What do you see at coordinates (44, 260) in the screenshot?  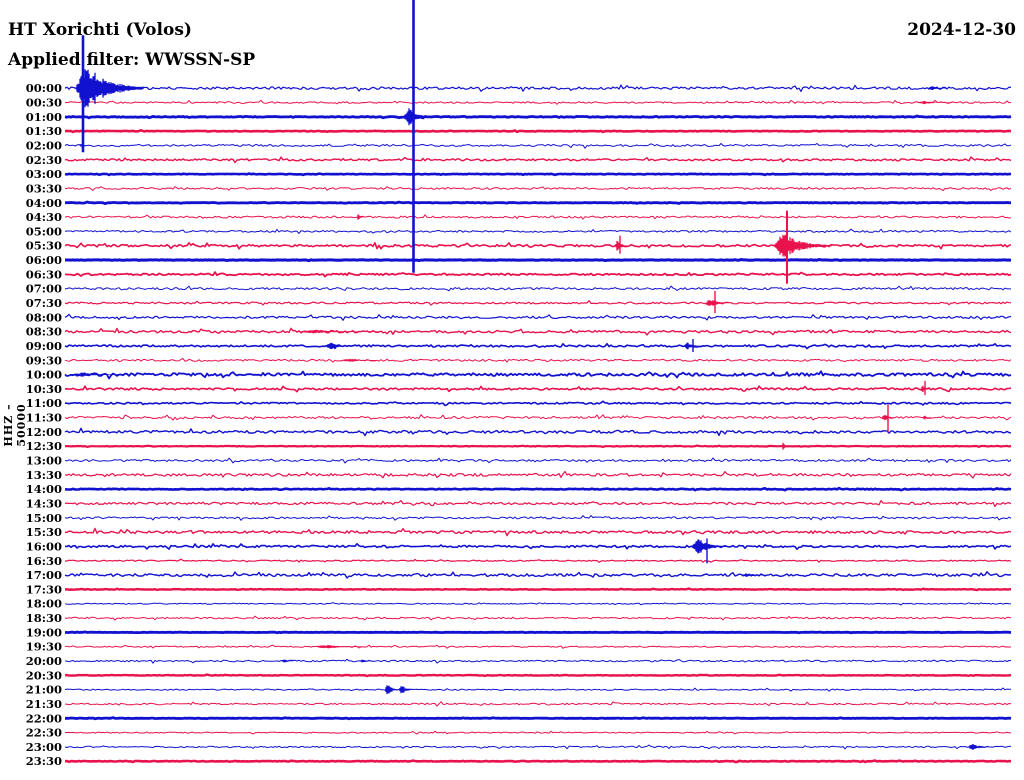 I see `time-label: 06:00` at bounding box center [44, 260].